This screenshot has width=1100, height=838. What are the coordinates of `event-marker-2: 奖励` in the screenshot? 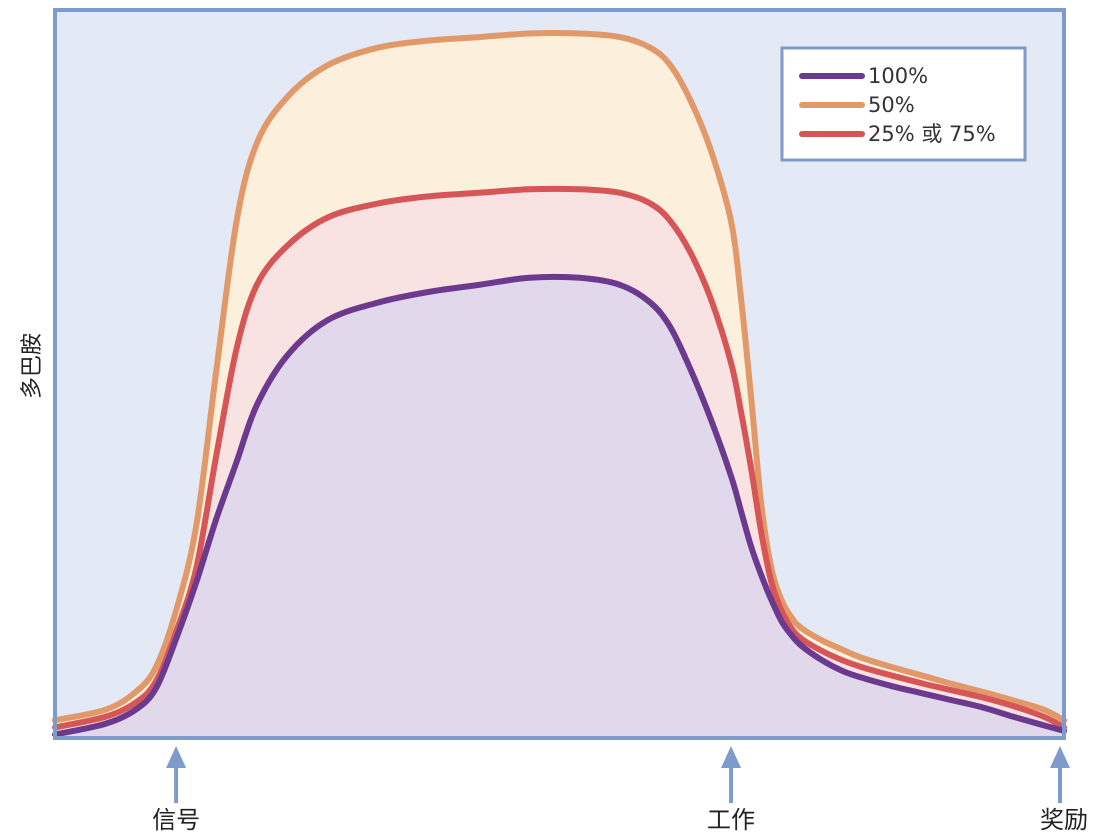 It's located at (1064, 790).